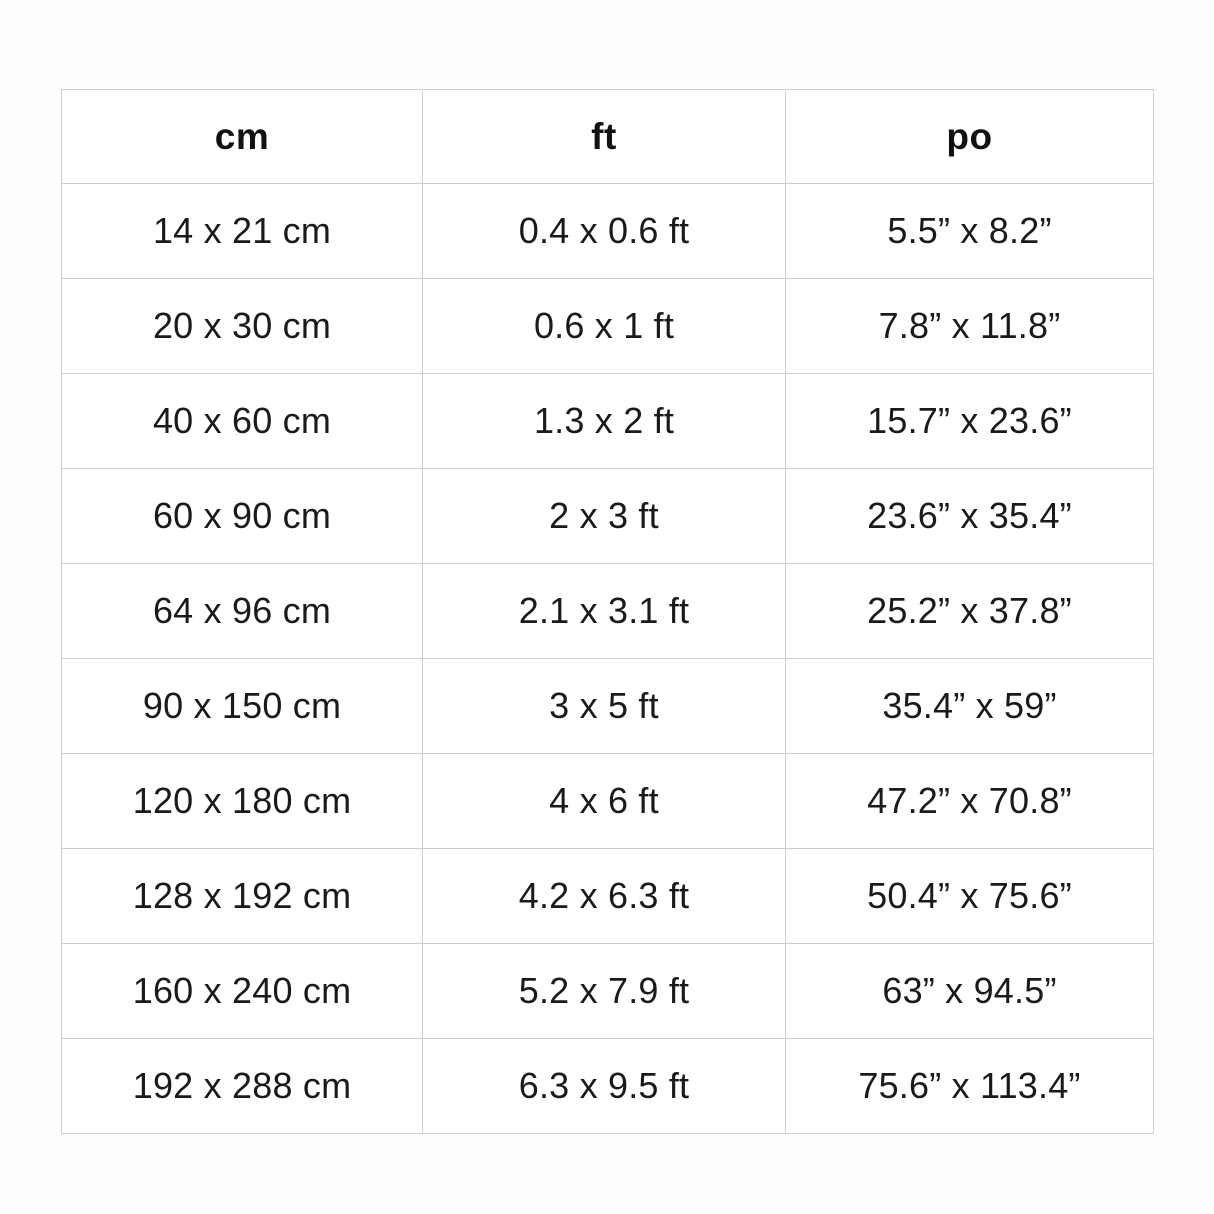 The height and width of the screenshot is (1214, 1214). I want to click on cell-ft: 4 x 6 ft, so click(604, 801).